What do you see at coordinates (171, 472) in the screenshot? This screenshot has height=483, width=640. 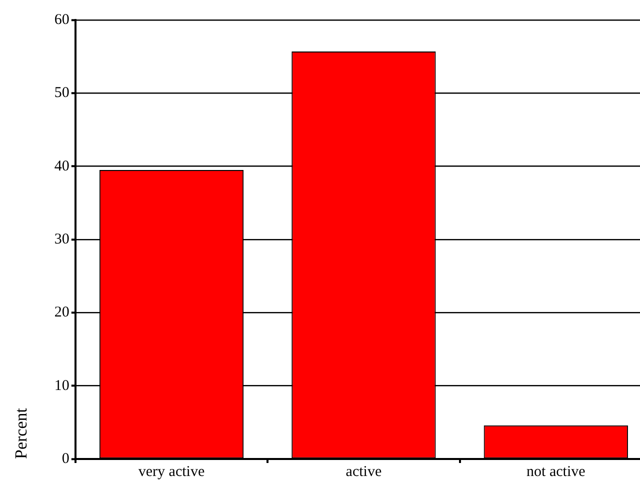 I see `x-tick-label: very active` at bounding box center [171, 472].